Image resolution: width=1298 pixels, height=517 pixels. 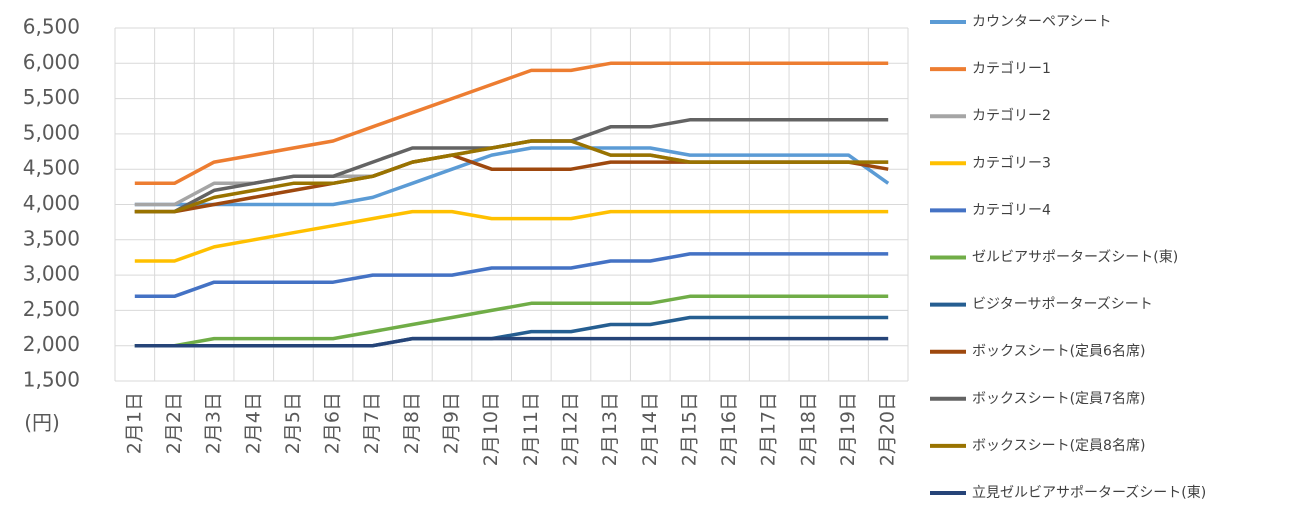 What do you see at coordinates (51, 27) in the screenshot?
I see `y-tick-label: 6,500` at bounding box center [51, 27].